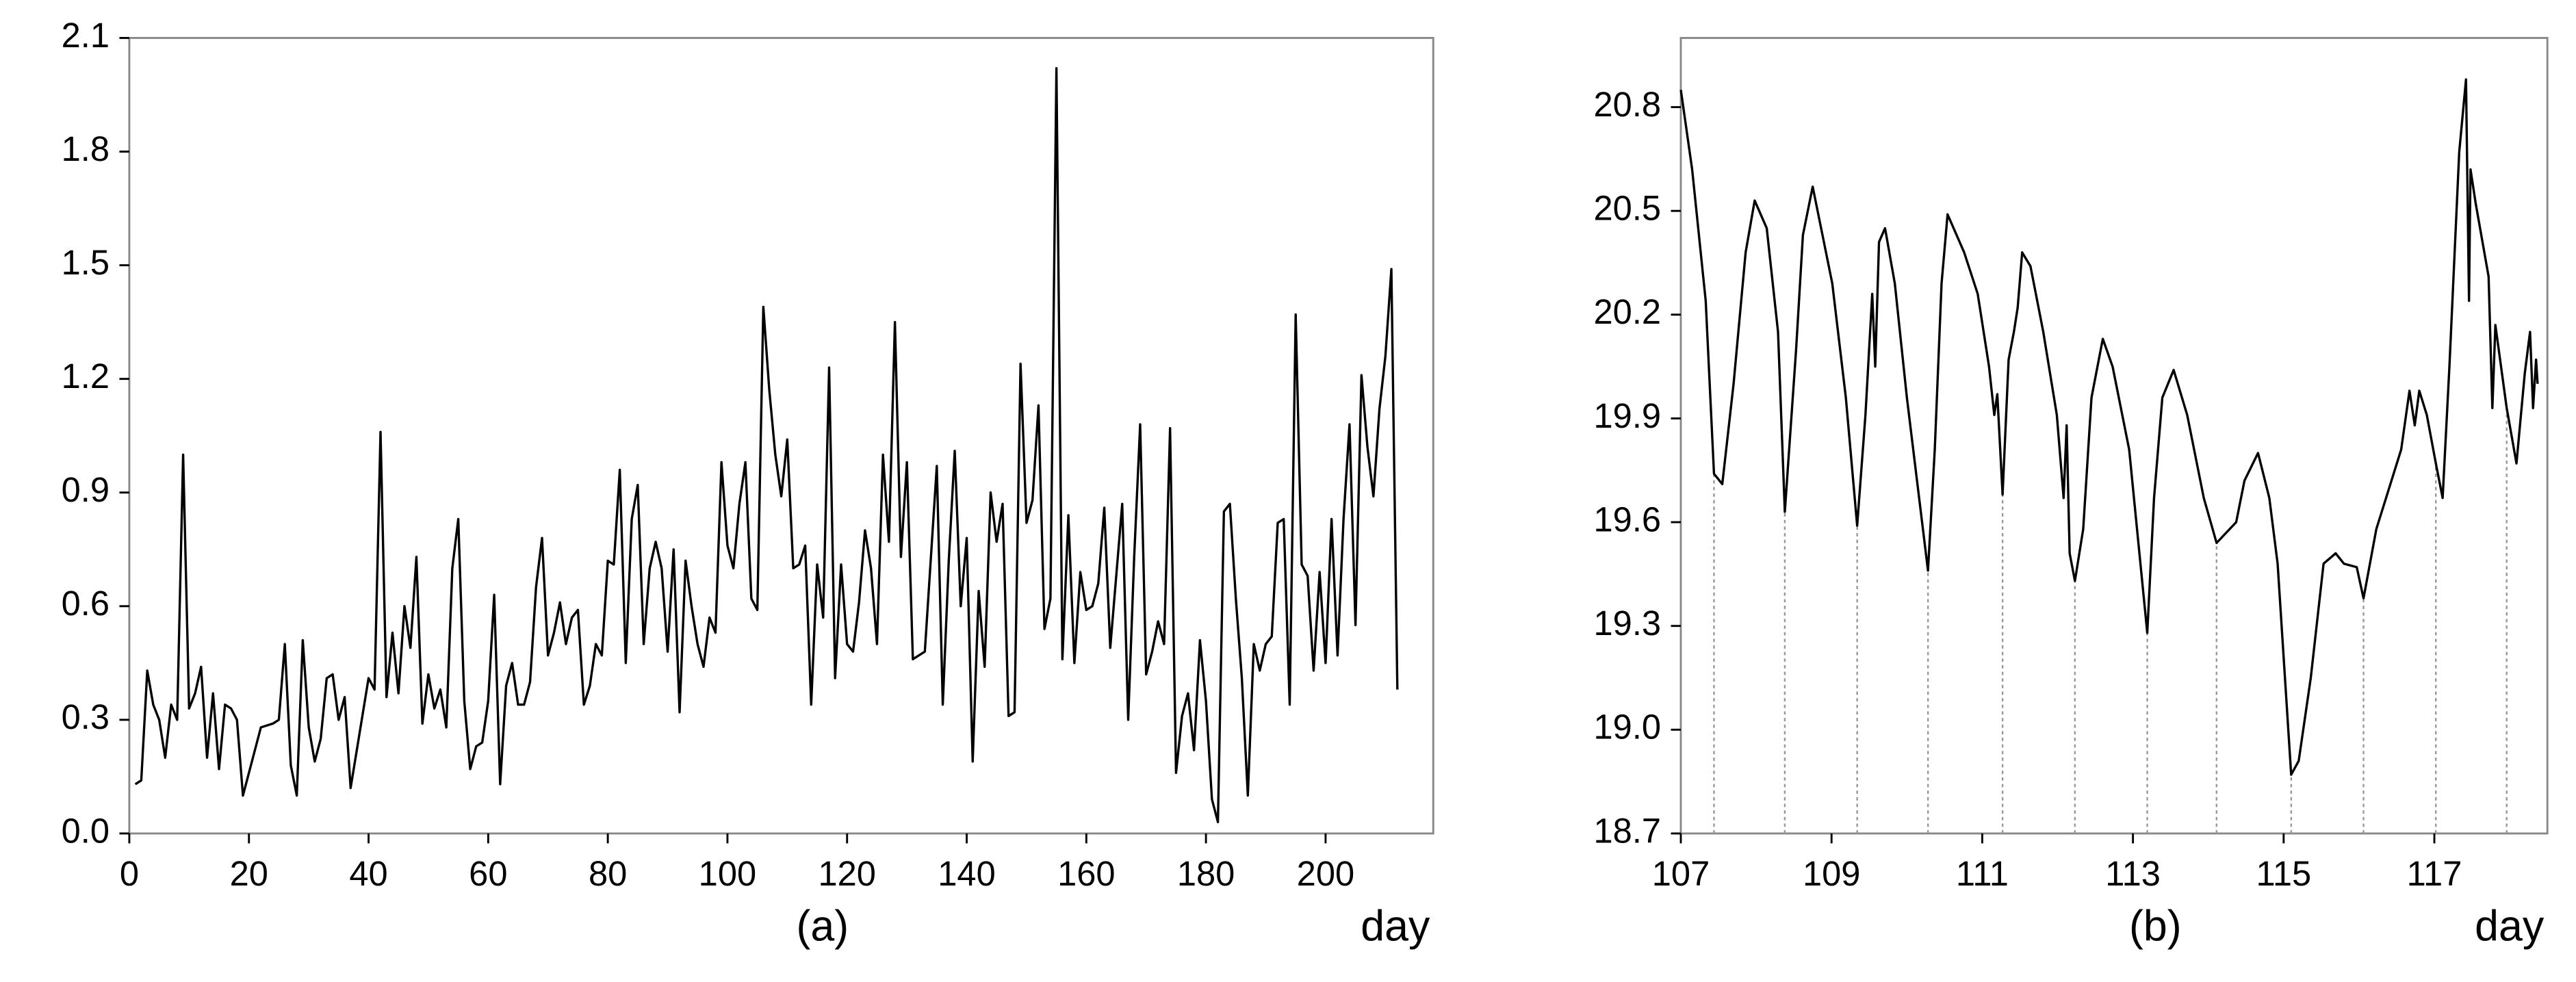  What do you see at coordinates (608, 873) in the screenshot?
I see `x-tick-label: 80` at bounding box center [608, 873].